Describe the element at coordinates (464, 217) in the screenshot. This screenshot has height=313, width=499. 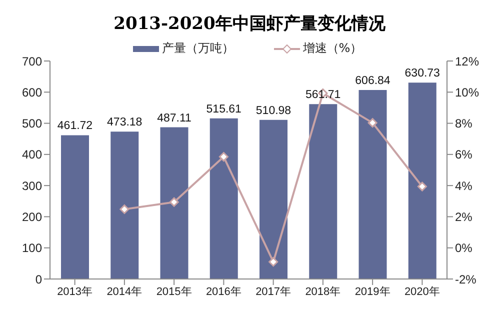
I see `y2-tick-label: 2%` at that location.